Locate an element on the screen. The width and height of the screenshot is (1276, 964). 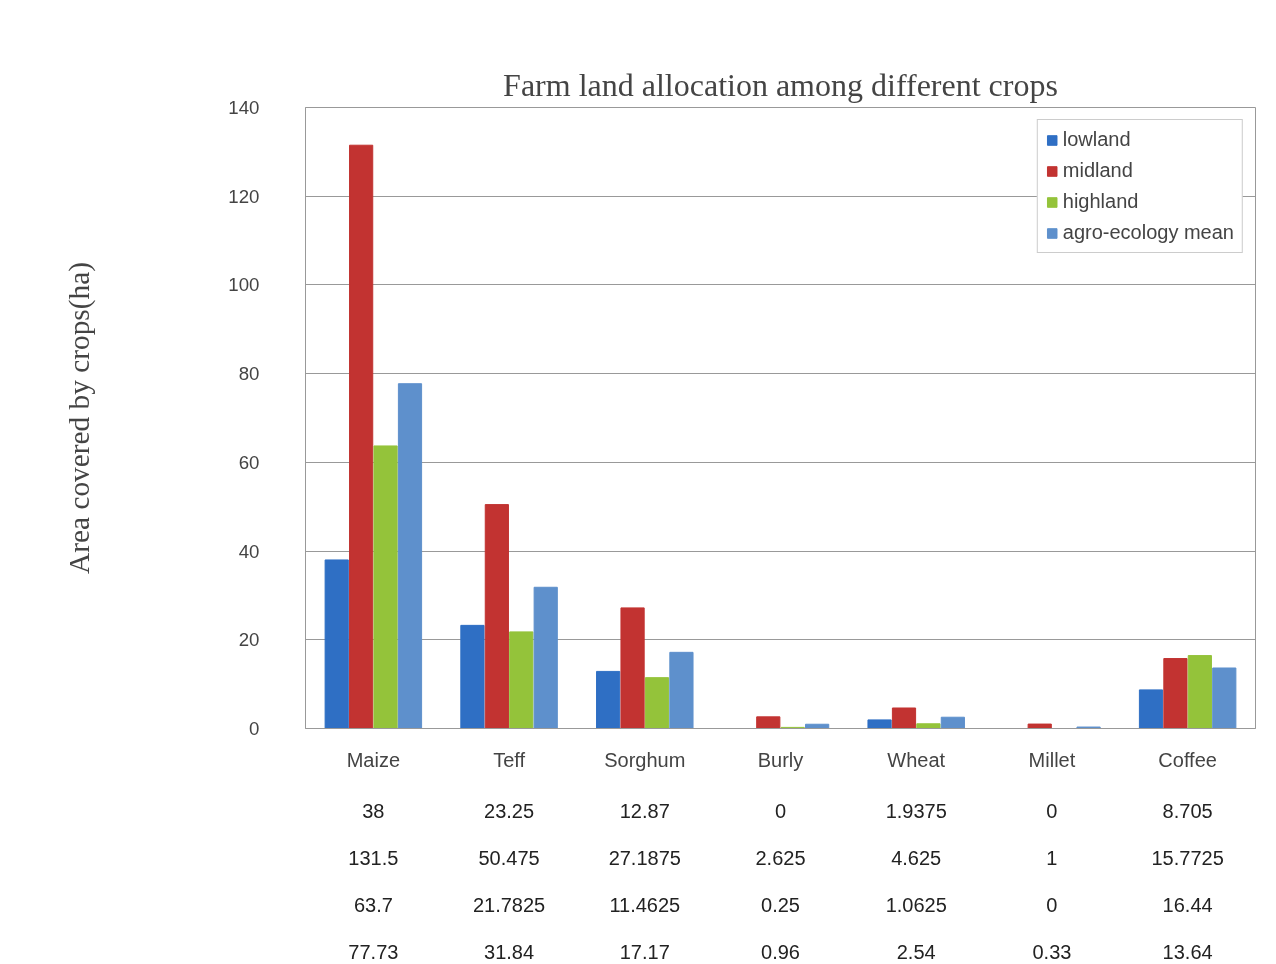
data-label: 63.7 is located at coordinates (373, 904).